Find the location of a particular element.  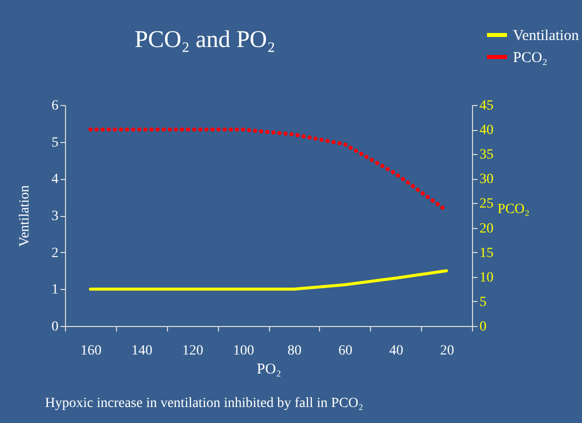

y-tick-label: 3 is located at coordinates (55, 216).